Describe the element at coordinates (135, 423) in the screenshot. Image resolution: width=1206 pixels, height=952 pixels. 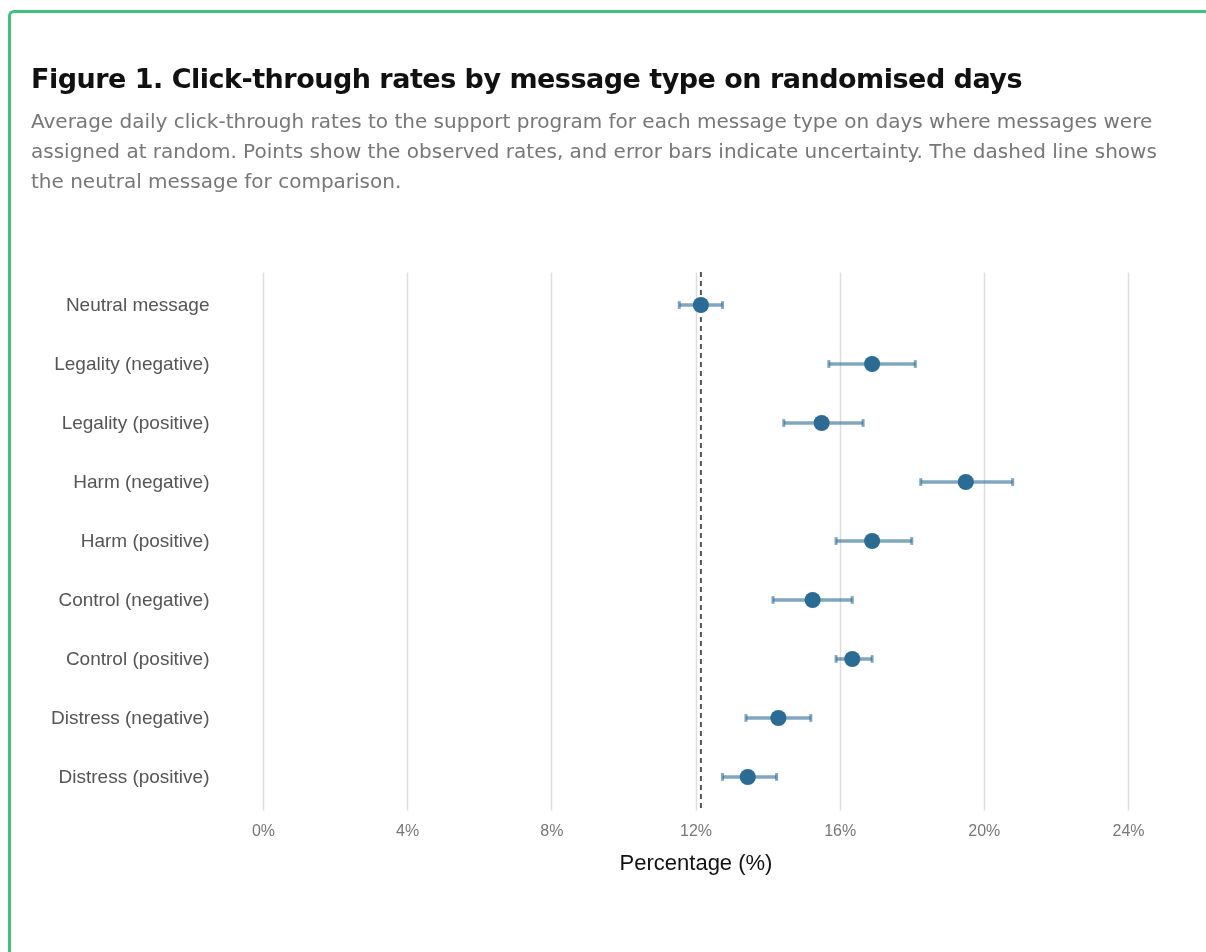
I see `y-tick-label: Legality (positive)` at that location.